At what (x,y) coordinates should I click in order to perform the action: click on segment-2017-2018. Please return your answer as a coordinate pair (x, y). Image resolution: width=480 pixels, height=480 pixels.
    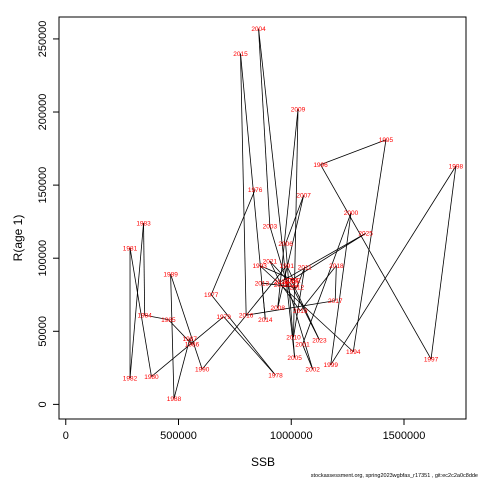
    Looking at the image, I should click on (335, 283).